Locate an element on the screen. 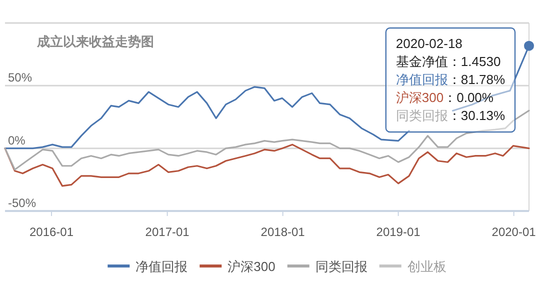 The image size is (554, 285). x-tick-label: 2018-01 is located at coordinates (283, 232).